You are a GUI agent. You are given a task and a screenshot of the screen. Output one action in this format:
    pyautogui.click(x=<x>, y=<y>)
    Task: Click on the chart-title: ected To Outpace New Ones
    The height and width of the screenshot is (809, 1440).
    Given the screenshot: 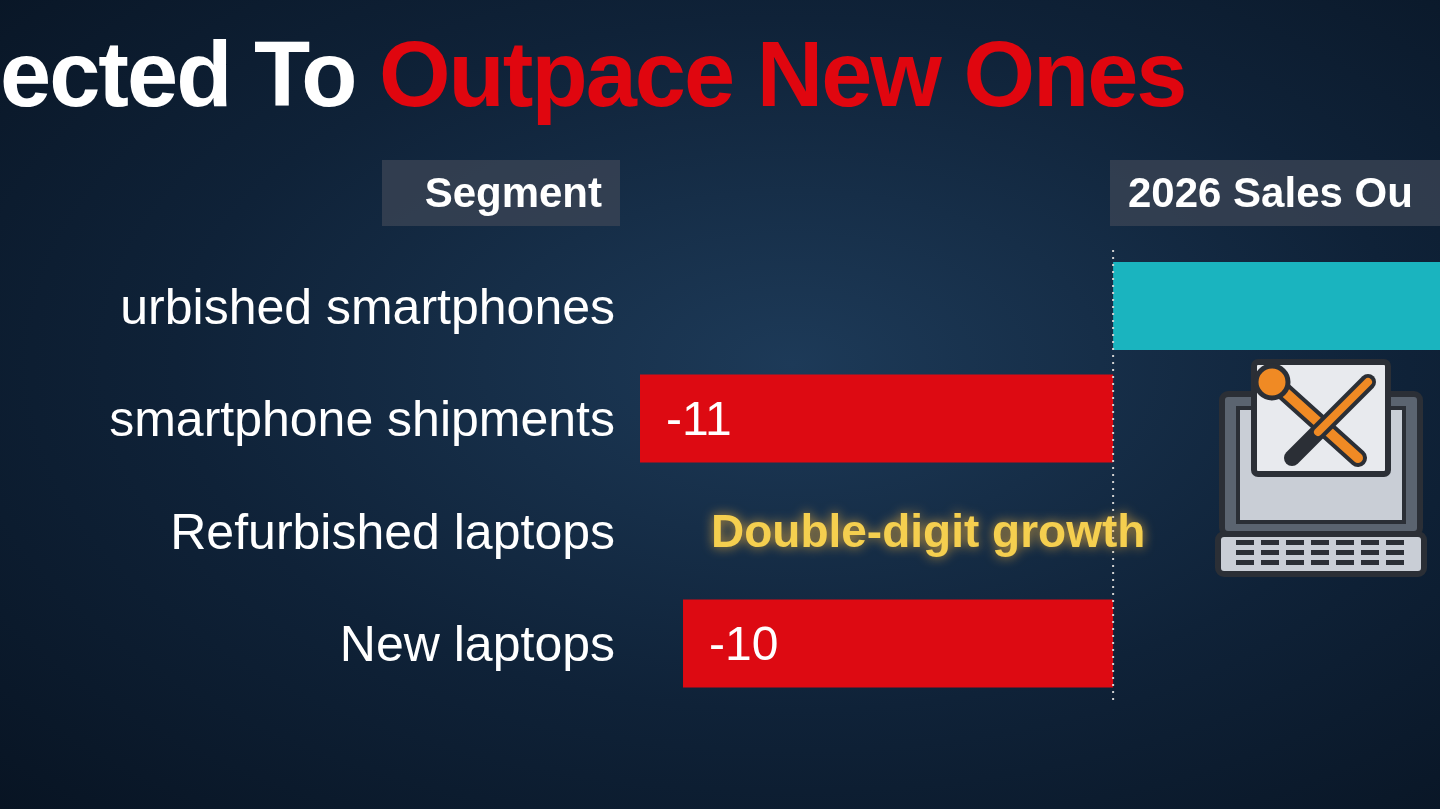 What is the action you would take?
    pyautogui.click(x=593, y=74)
    